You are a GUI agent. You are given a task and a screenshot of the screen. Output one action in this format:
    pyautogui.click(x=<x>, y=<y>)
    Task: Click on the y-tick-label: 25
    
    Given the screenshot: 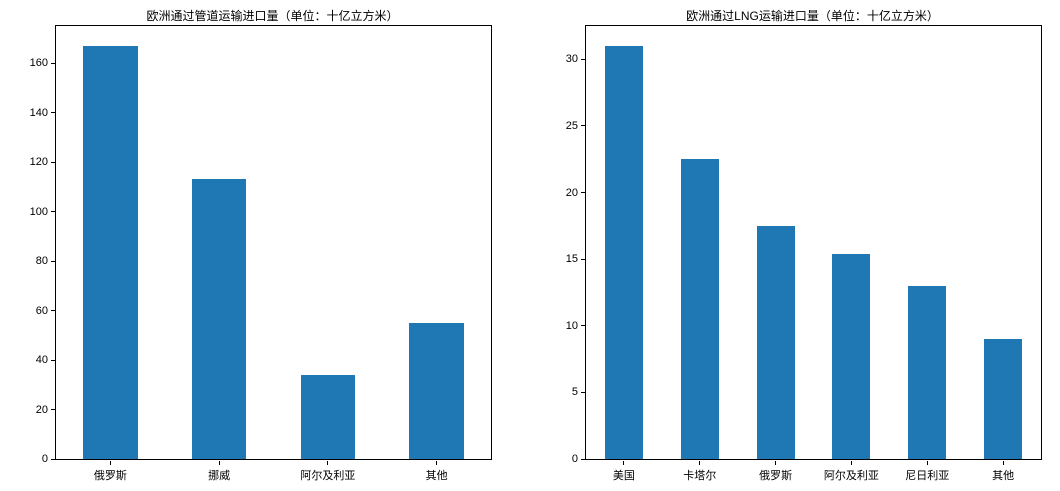 What is the action you would take?
    pyautogui.click(x=571, y=125)
    